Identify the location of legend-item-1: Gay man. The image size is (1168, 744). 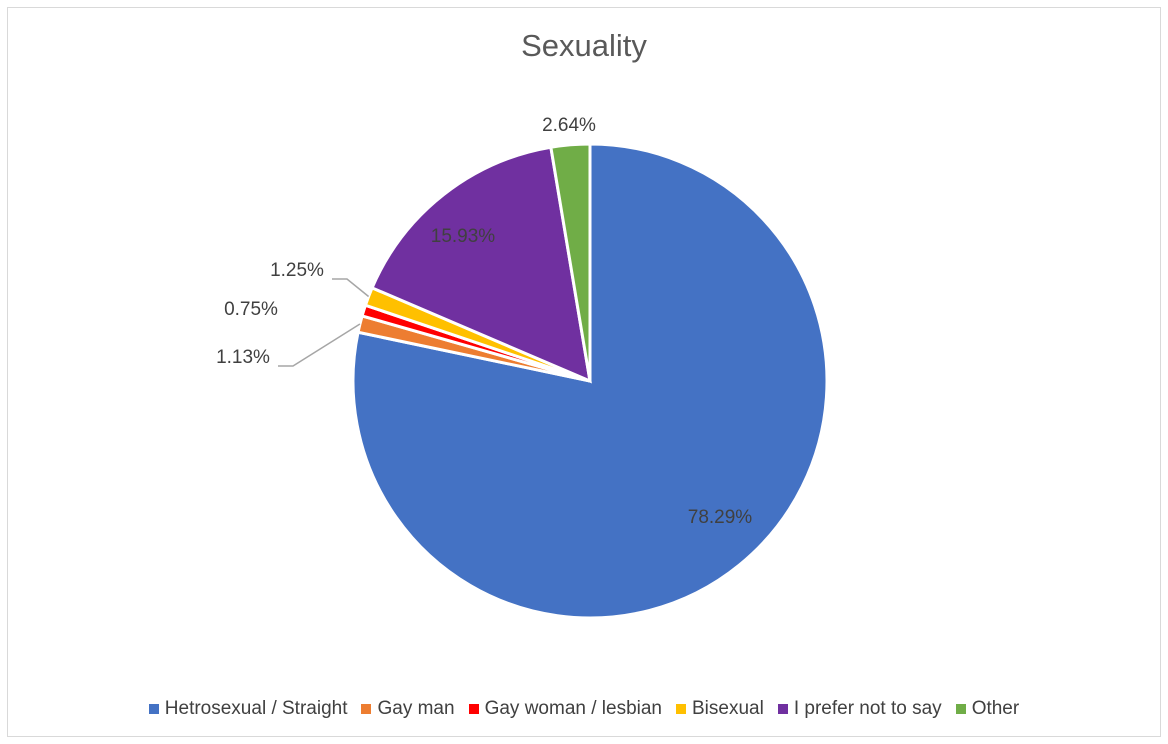
(408, 709).